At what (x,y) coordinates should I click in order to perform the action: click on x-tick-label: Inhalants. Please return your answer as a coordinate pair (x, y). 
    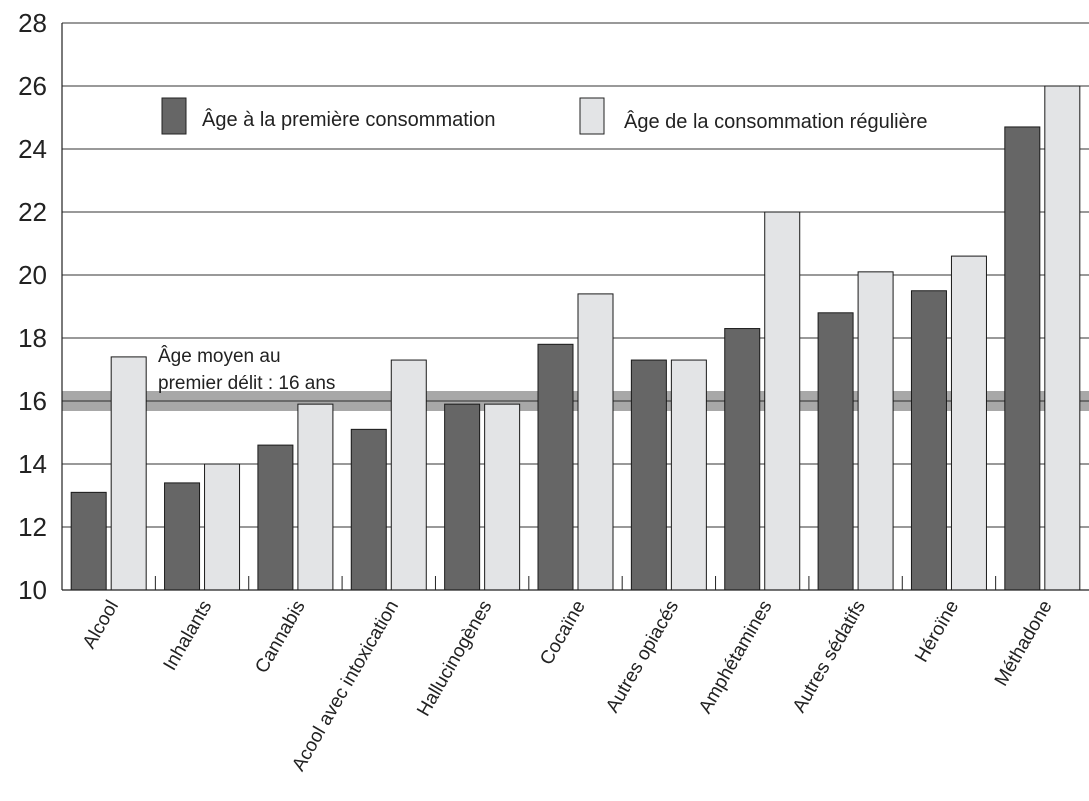
    Looking at the image, I should click on (188, 635).